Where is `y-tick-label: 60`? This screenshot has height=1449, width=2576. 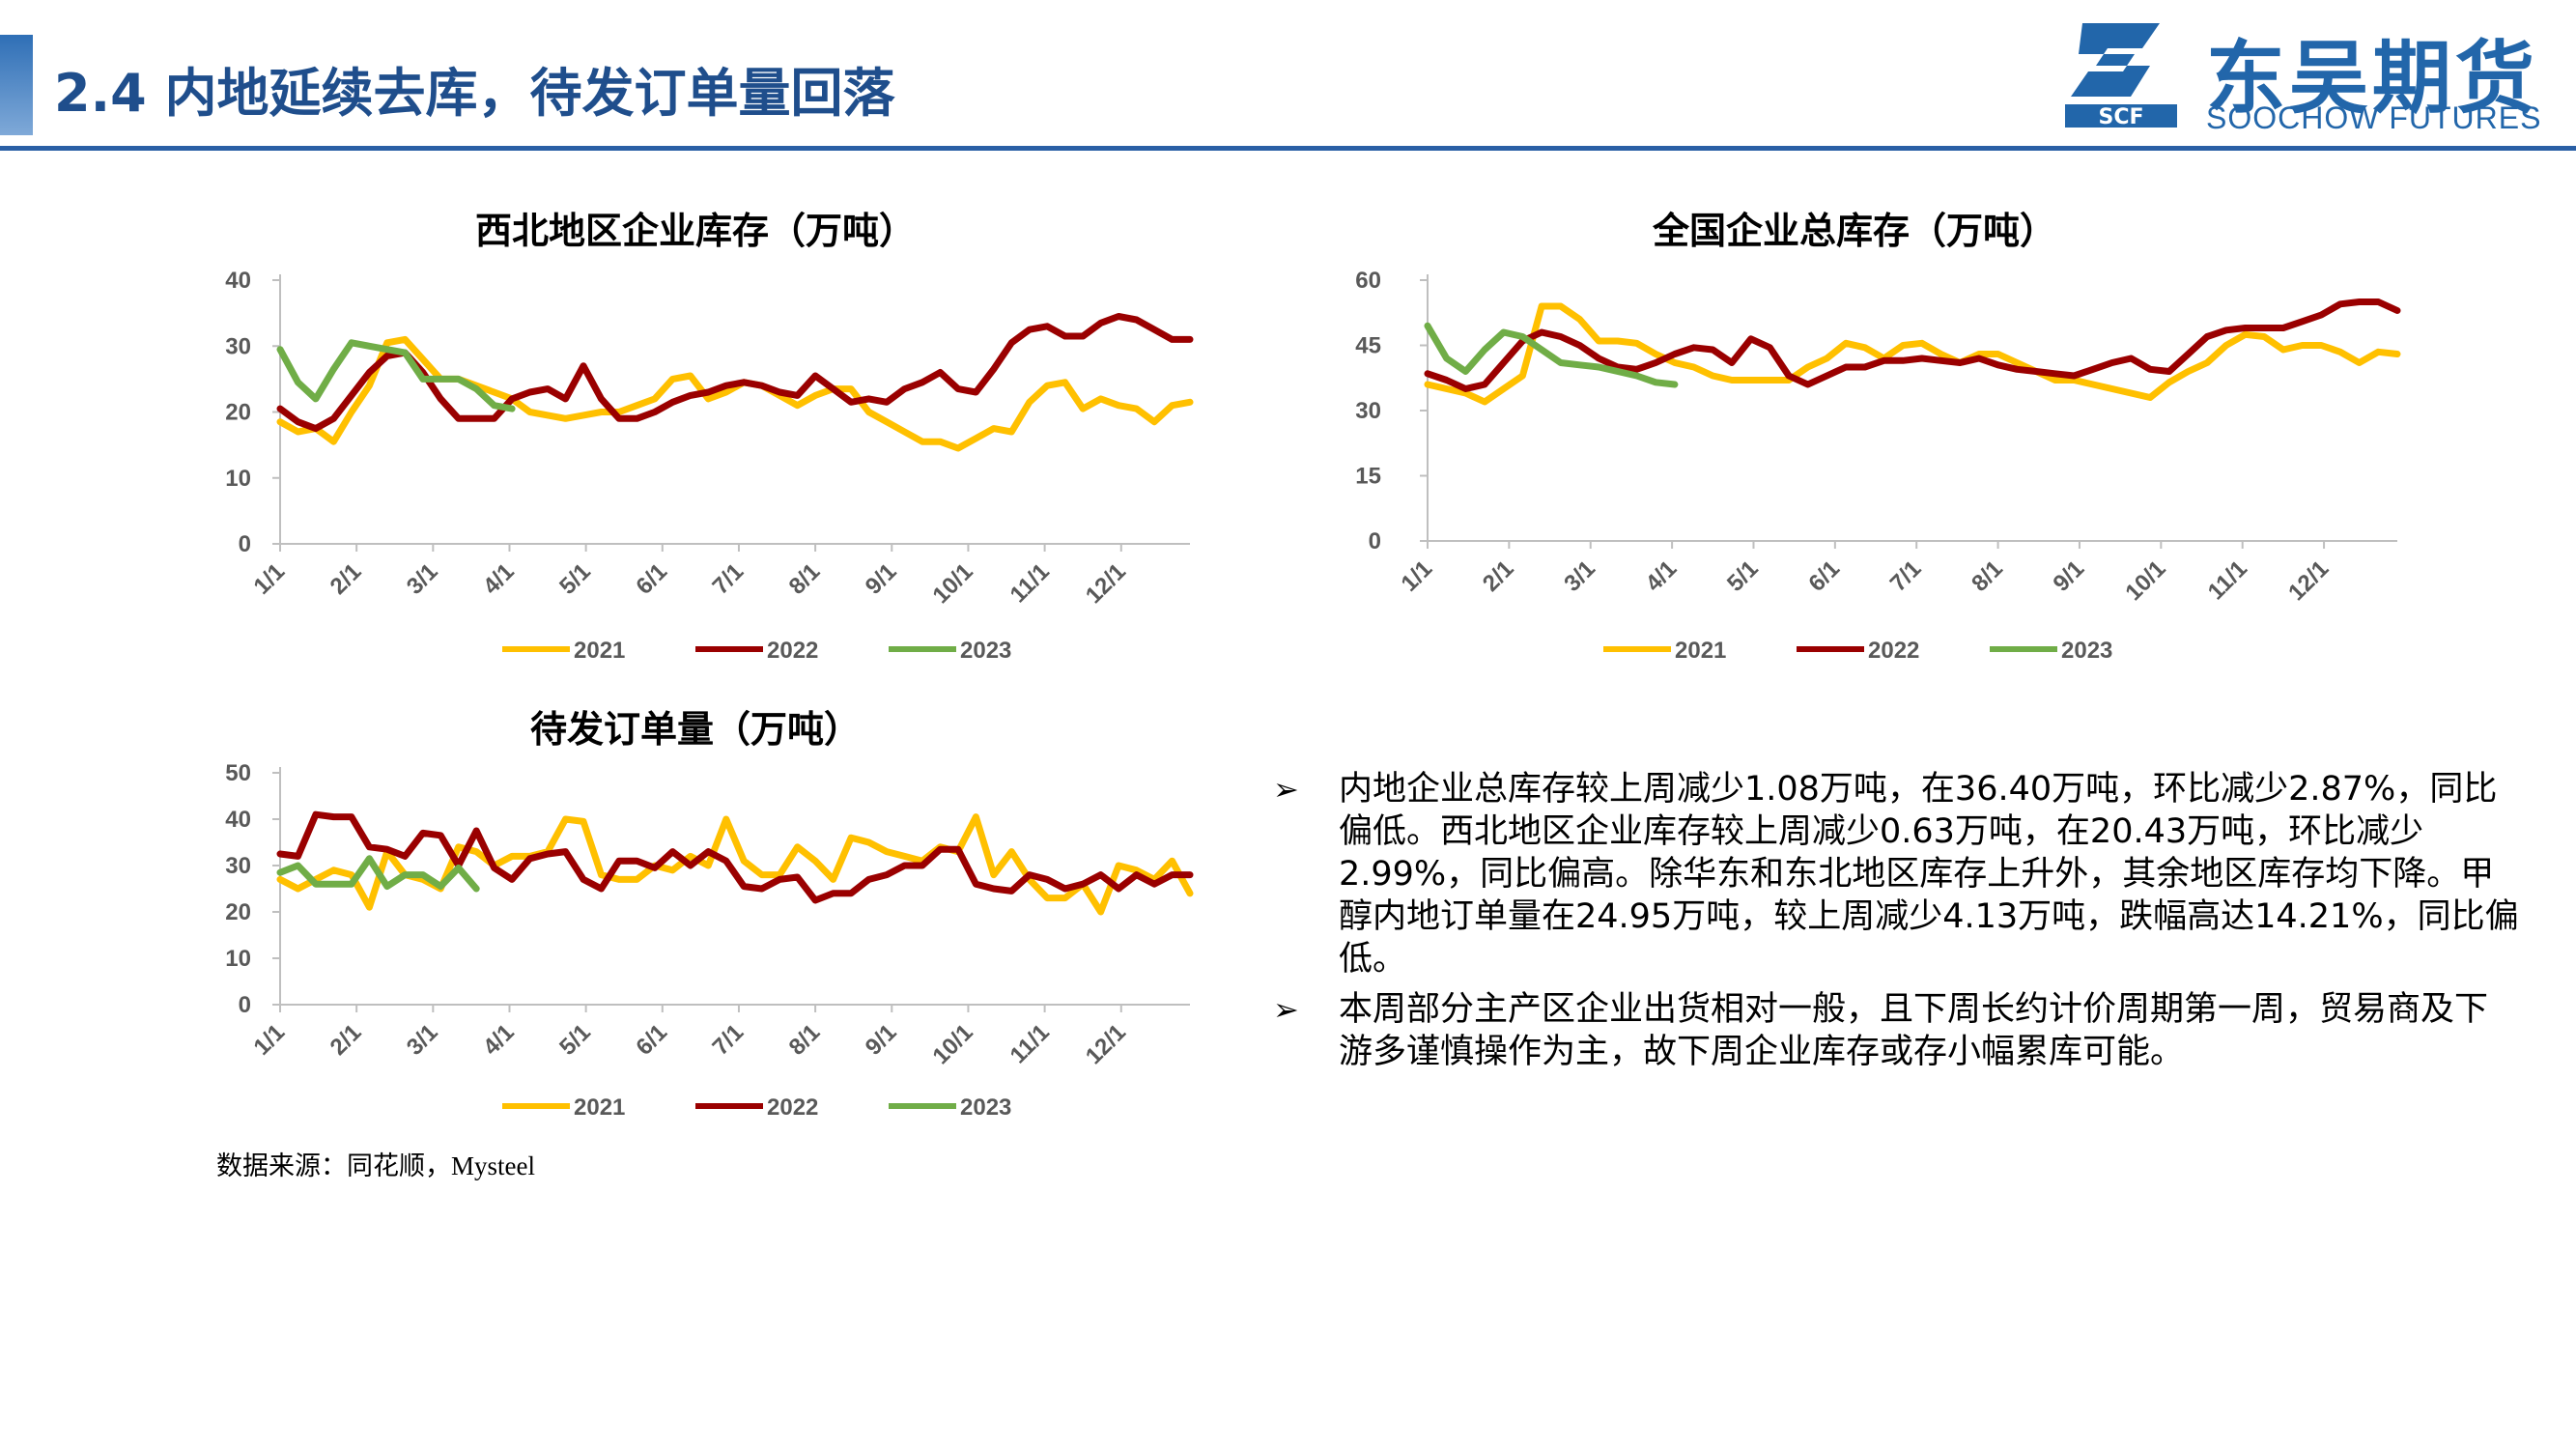
y-tick-label: 60 is located at coordinates (1368, 281).